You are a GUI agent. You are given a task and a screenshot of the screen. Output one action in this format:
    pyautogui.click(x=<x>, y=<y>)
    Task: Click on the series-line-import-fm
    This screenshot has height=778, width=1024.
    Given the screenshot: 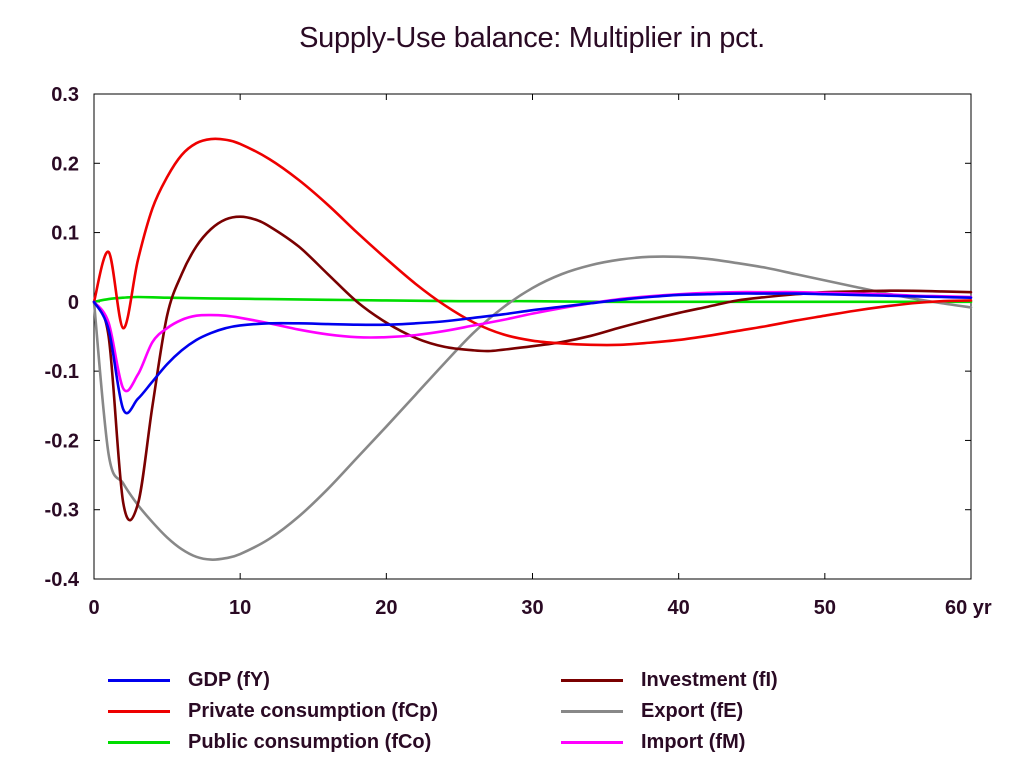 What is the action you would take?
    pyautogui.click(x=532, y=341)
    